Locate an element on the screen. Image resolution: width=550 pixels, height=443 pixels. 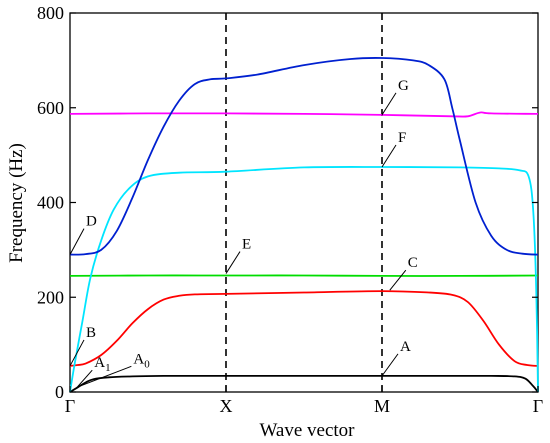
y-tick-label-4: 800 is located at coordinates (50, 13).